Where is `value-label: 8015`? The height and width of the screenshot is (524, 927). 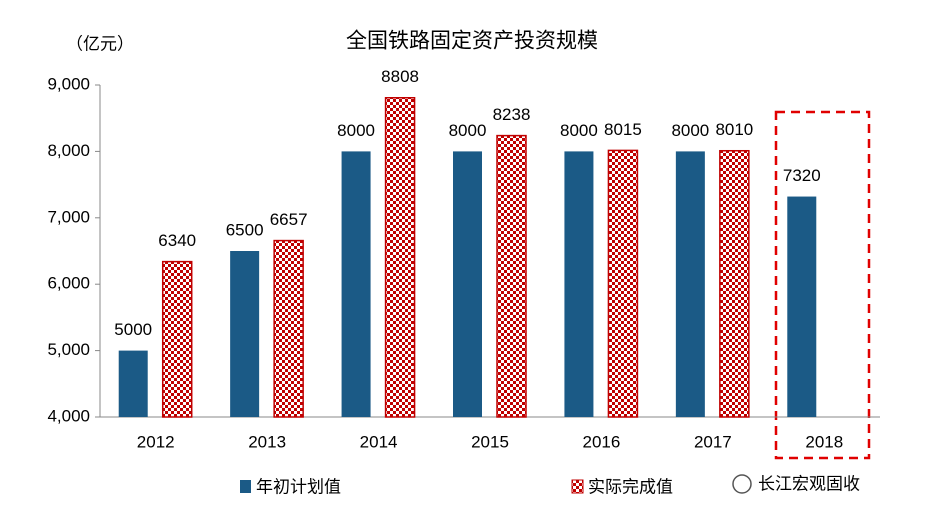
value-label: 8015 is located at coordinates (623, 129).